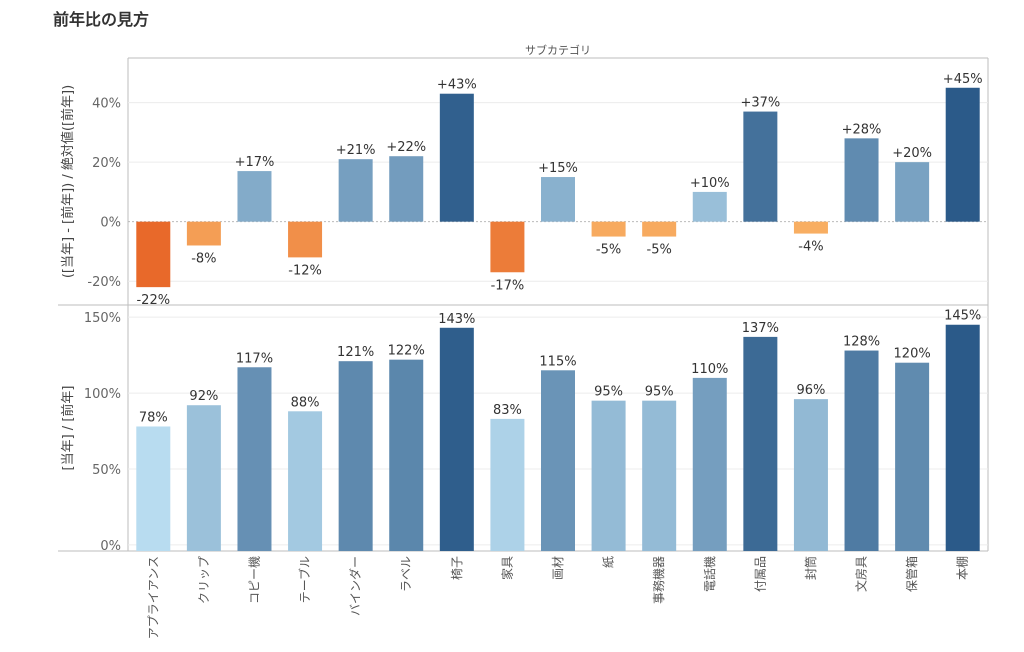  Describe the element at coordinates (558, 168) in the screenshot. I see `bar-value-label: +15%` at that location.